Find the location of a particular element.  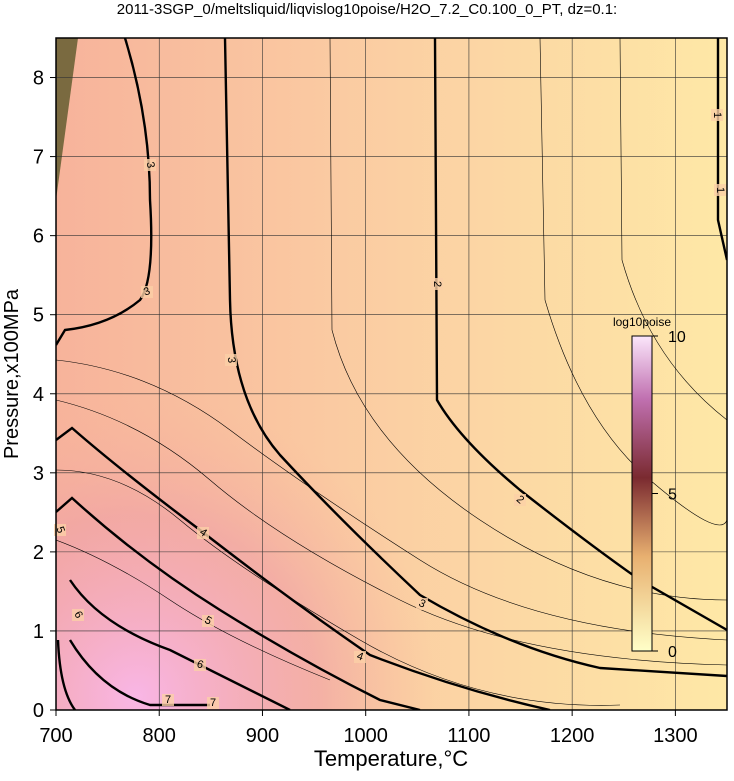

y-tick-label: 0 is located at coordinates (38, 711).